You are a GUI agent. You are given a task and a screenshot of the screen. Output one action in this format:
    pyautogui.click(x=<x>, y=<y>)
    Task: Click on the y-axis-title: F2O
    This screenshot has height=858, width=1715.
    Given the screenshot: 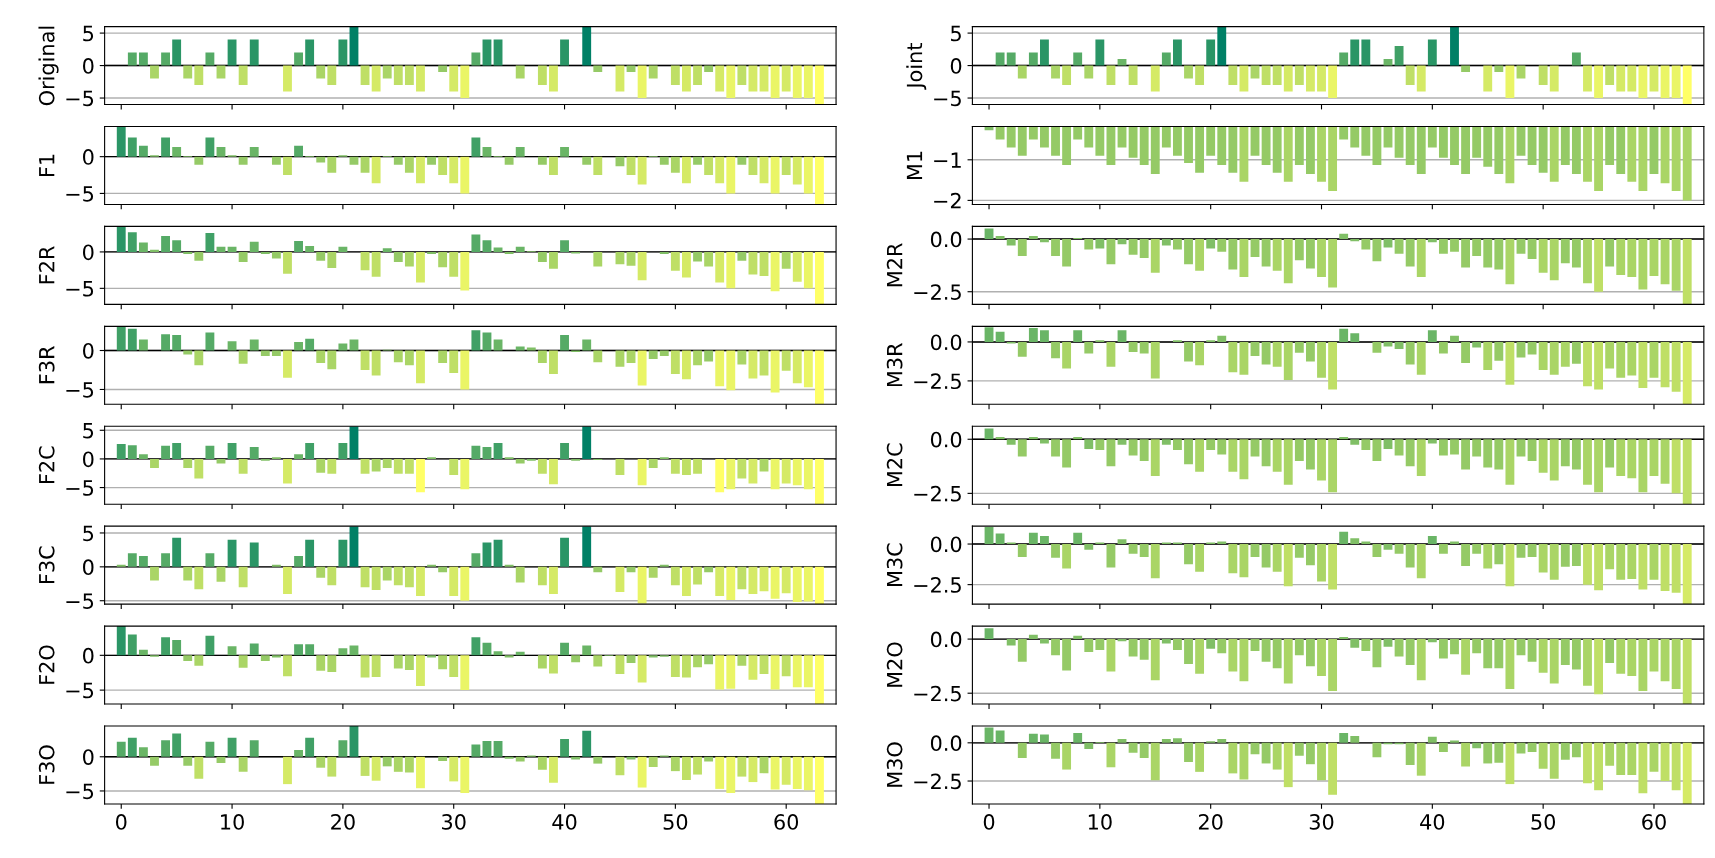 What is the action you would take?
    pyautogui.click(x=46, y=664)
    